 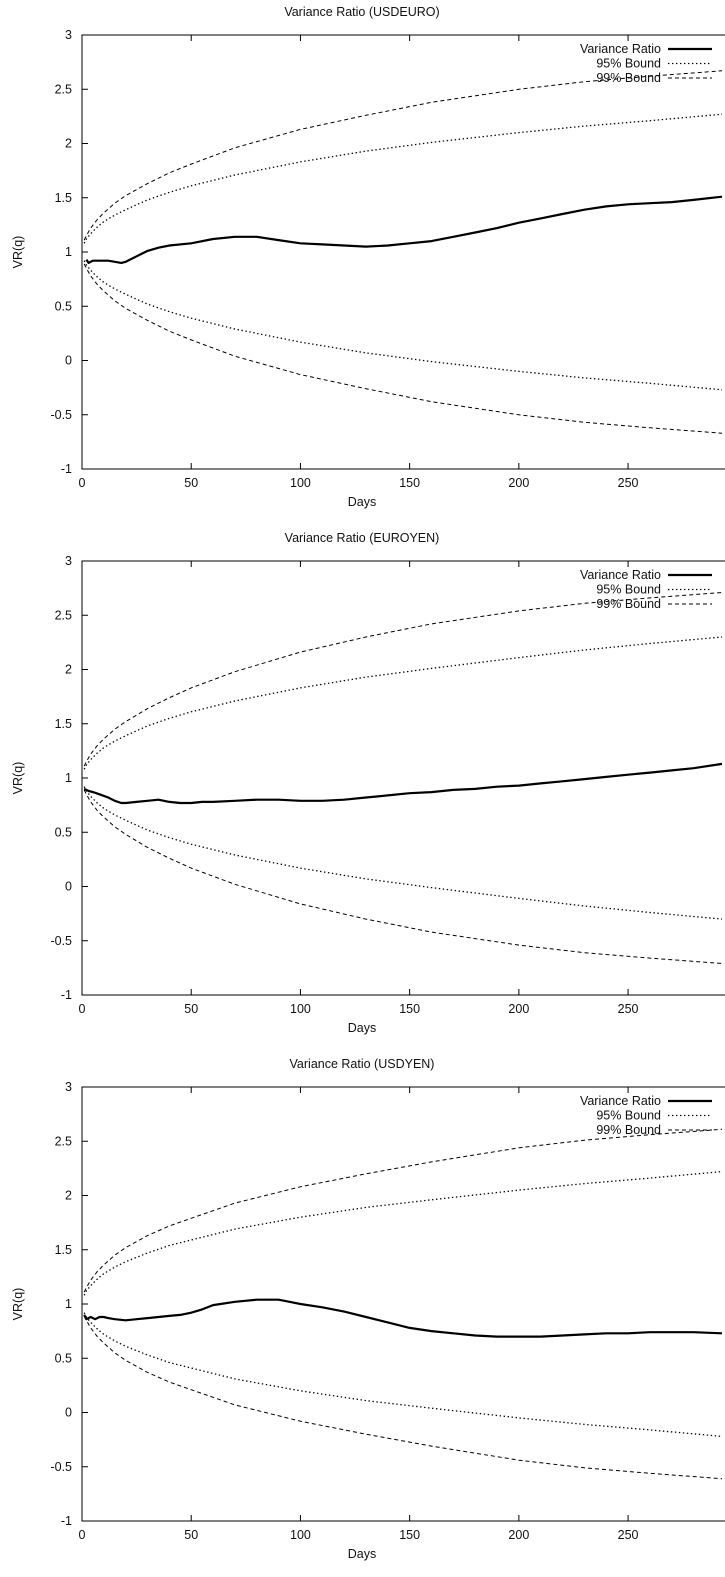 I want to click on chart-title: Variance Ratio (USDYEN), so click(x=362, y=1064).